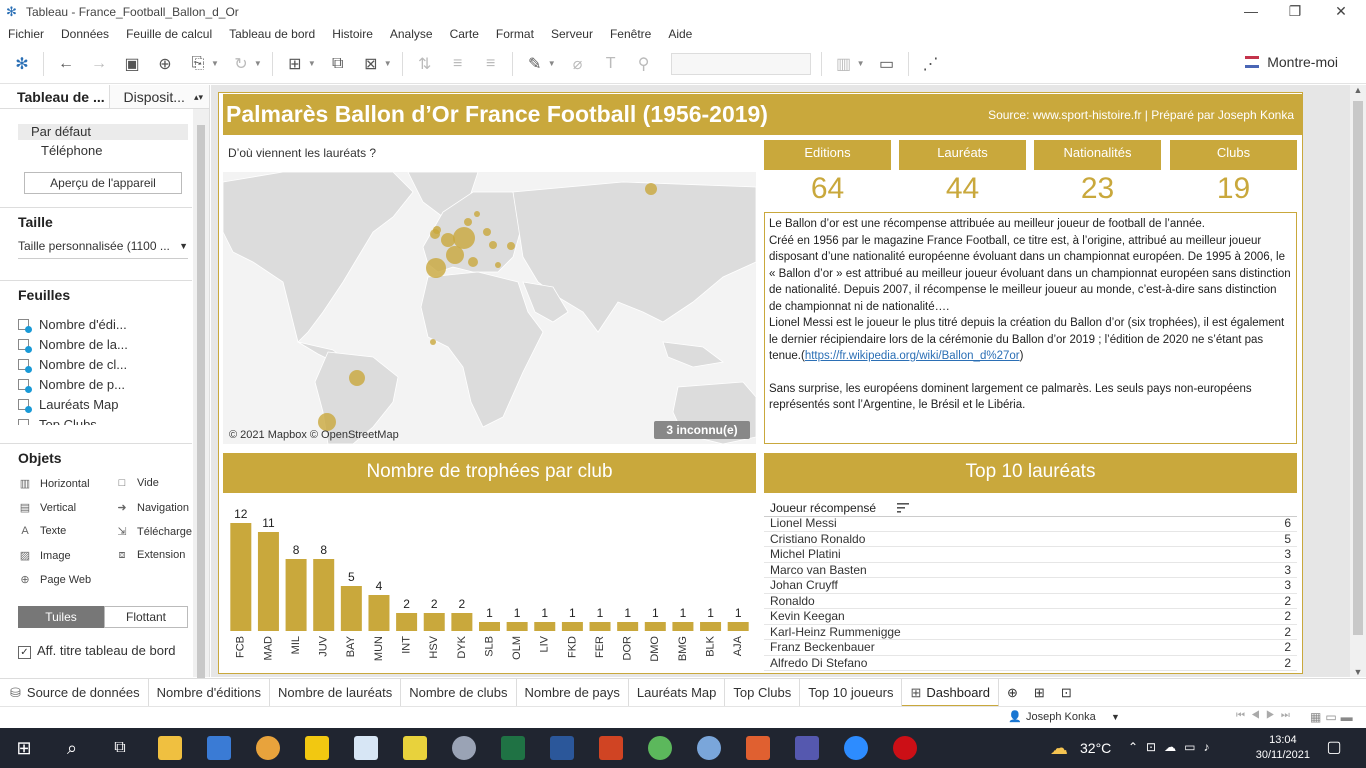  Describe the element at coordinates (573, 692) in the screenshot. I see `tab-nombre-pays: Nombre de pays` at that location.